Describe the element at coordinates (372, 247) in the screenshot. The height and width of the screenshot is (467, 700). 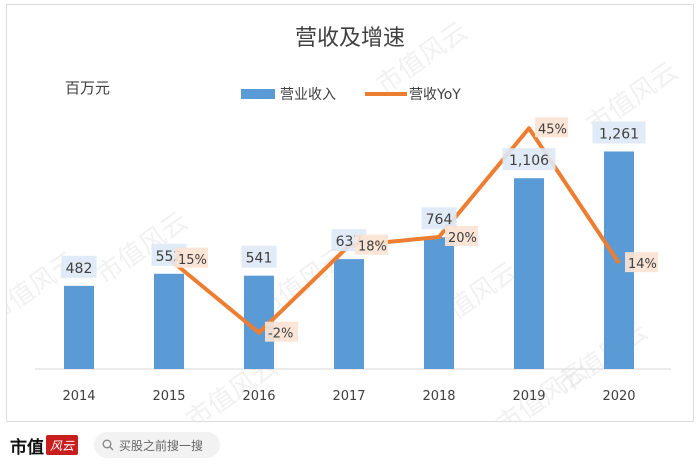
I see `yoy-label-2017: 18%` at that location.